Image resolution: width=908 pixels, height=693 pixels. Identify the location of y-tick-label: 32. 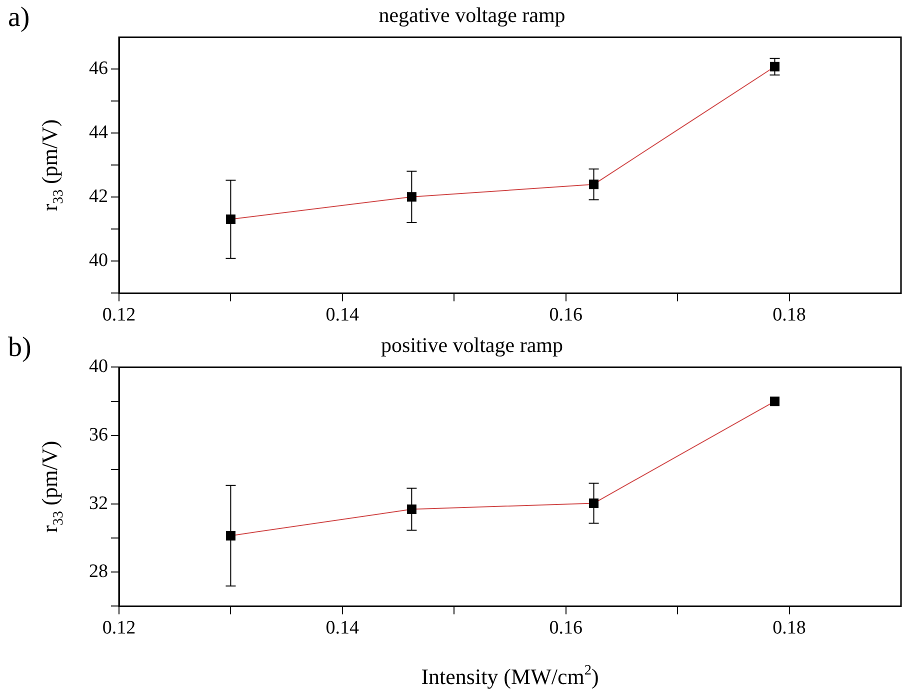
(98, 503).